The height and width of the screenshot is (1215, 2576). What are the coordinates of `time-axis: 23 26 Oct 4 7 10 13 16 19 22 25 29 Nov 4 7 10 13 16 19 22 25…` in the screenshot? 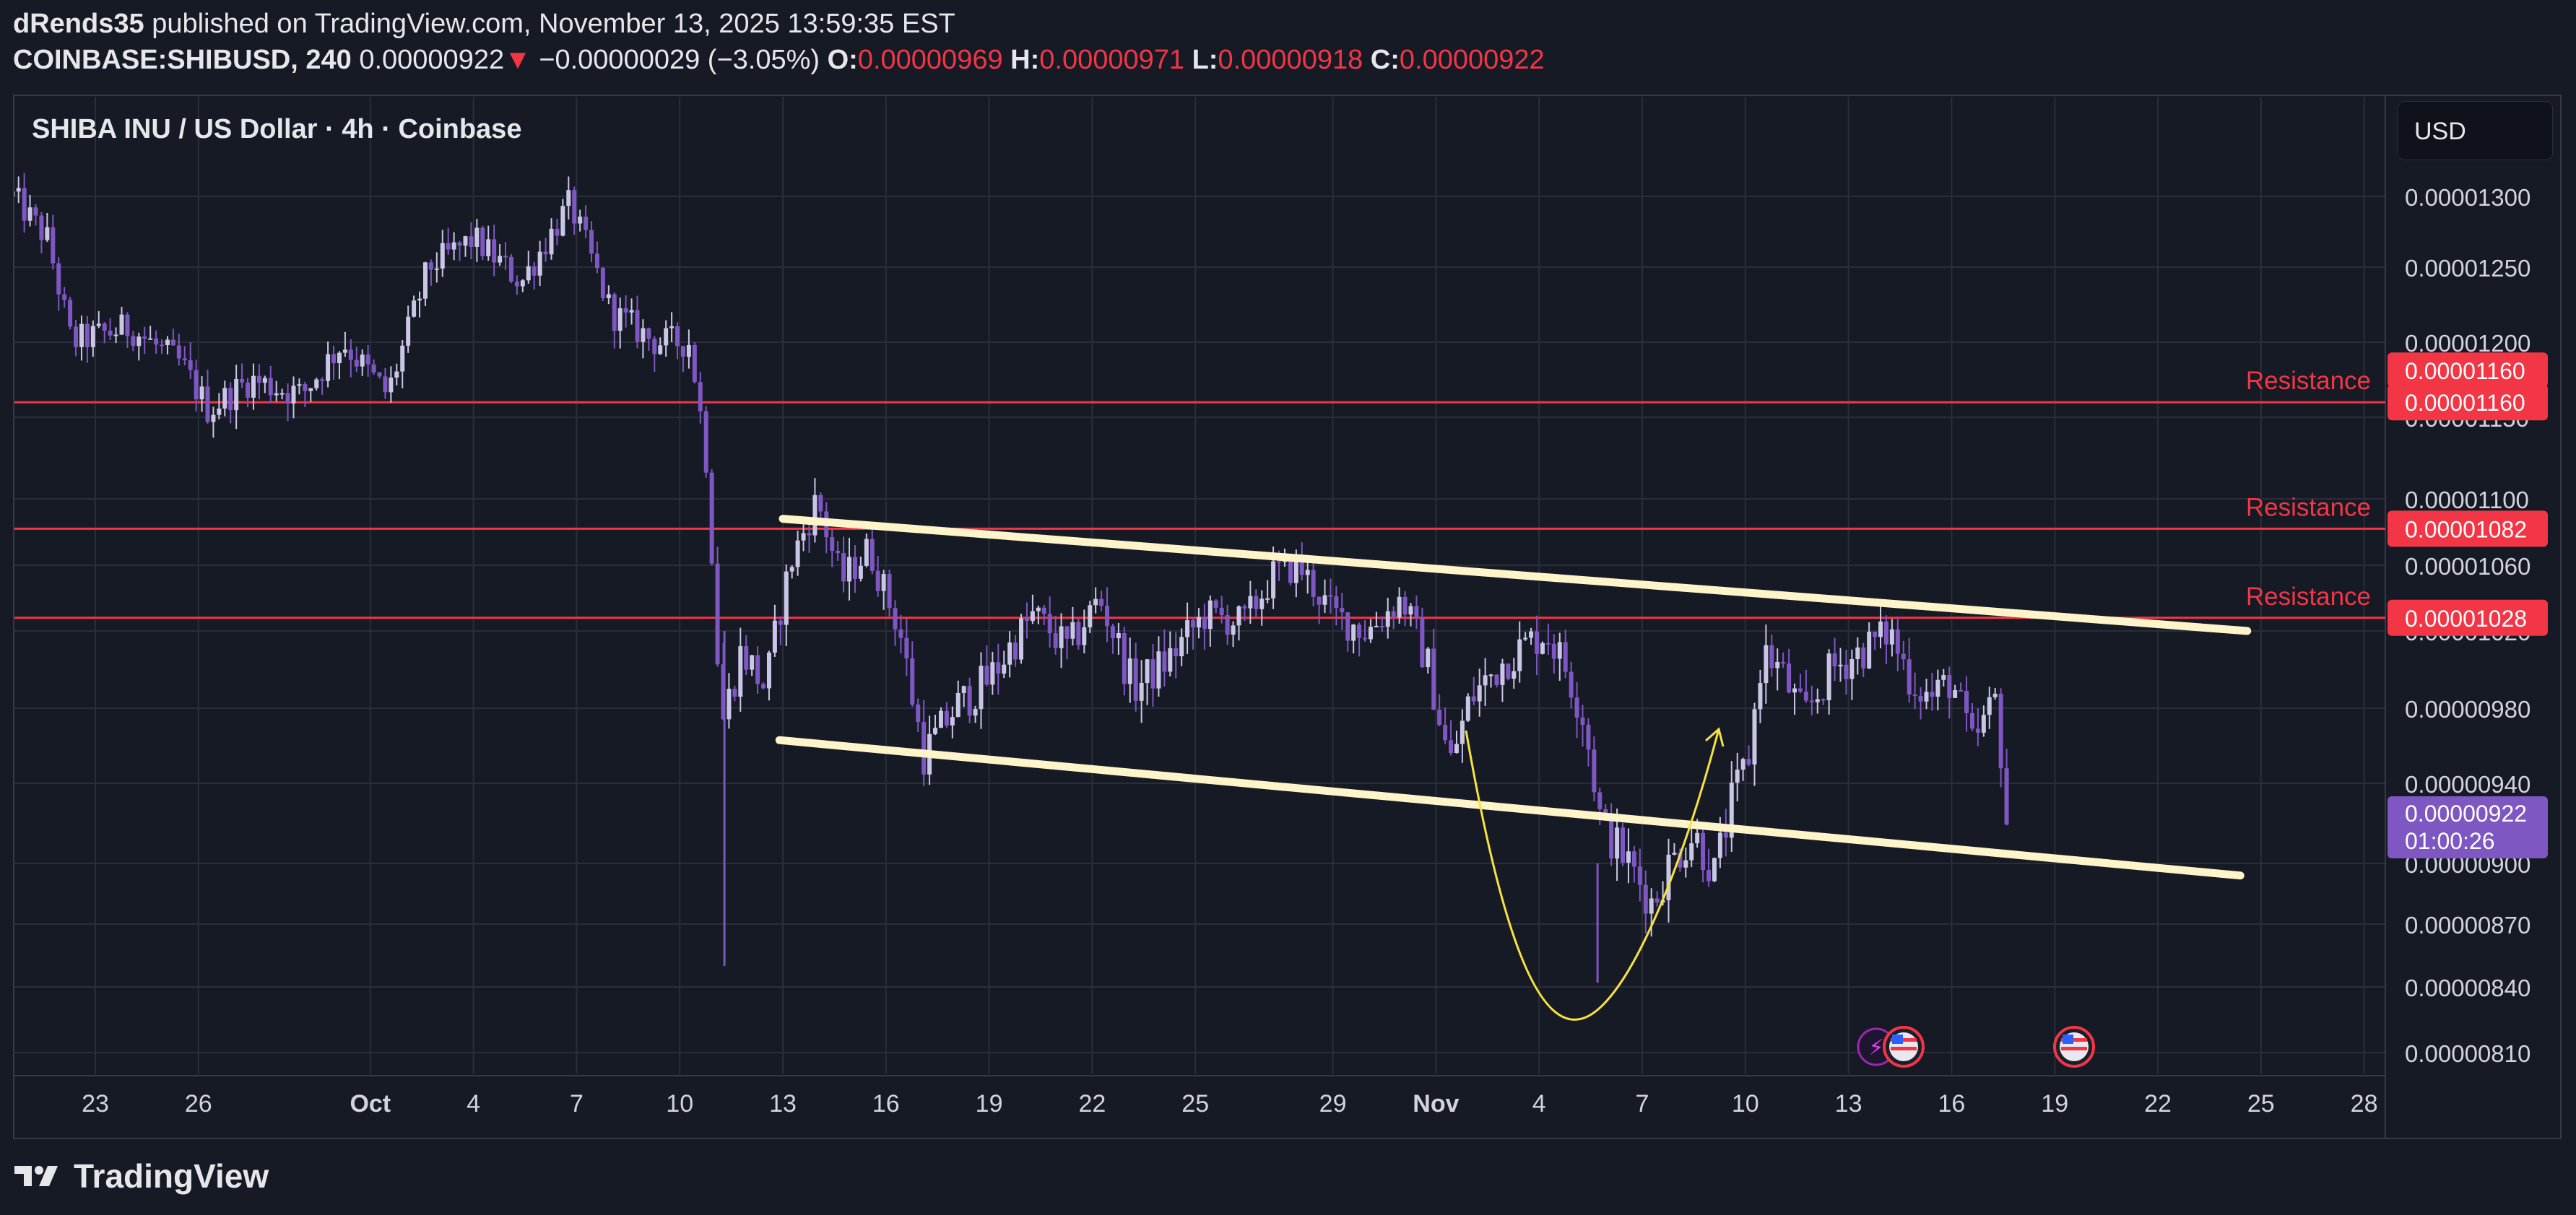 It's located at (1229, 1104).